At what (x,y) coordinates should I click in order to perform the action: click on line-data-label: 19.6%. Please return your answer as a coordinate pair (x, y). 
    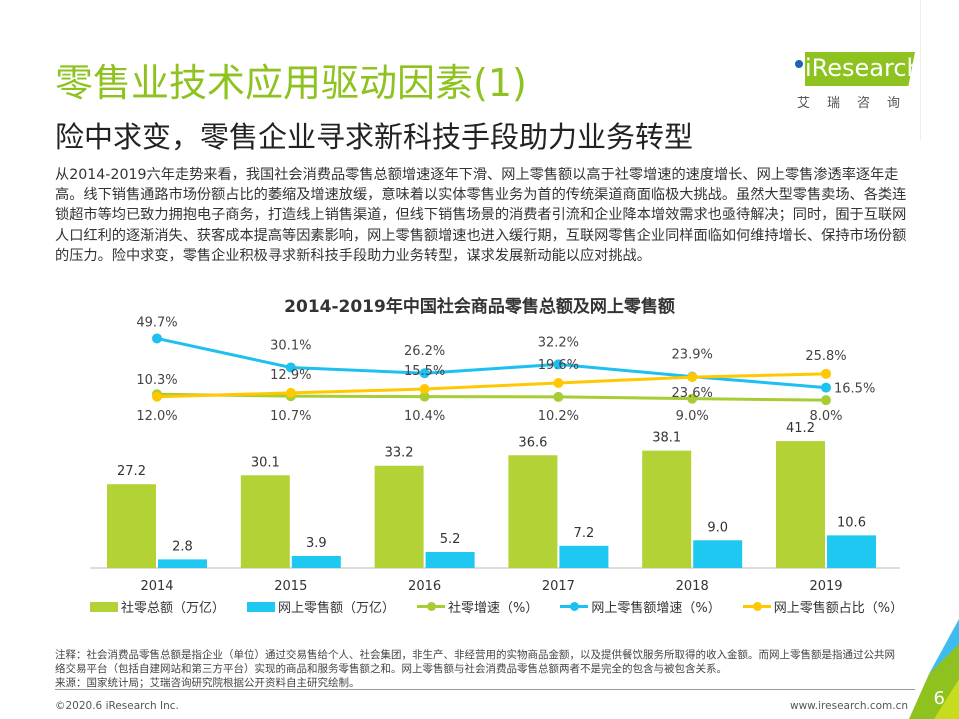
    Looking at the image, I should click on (558, 365).